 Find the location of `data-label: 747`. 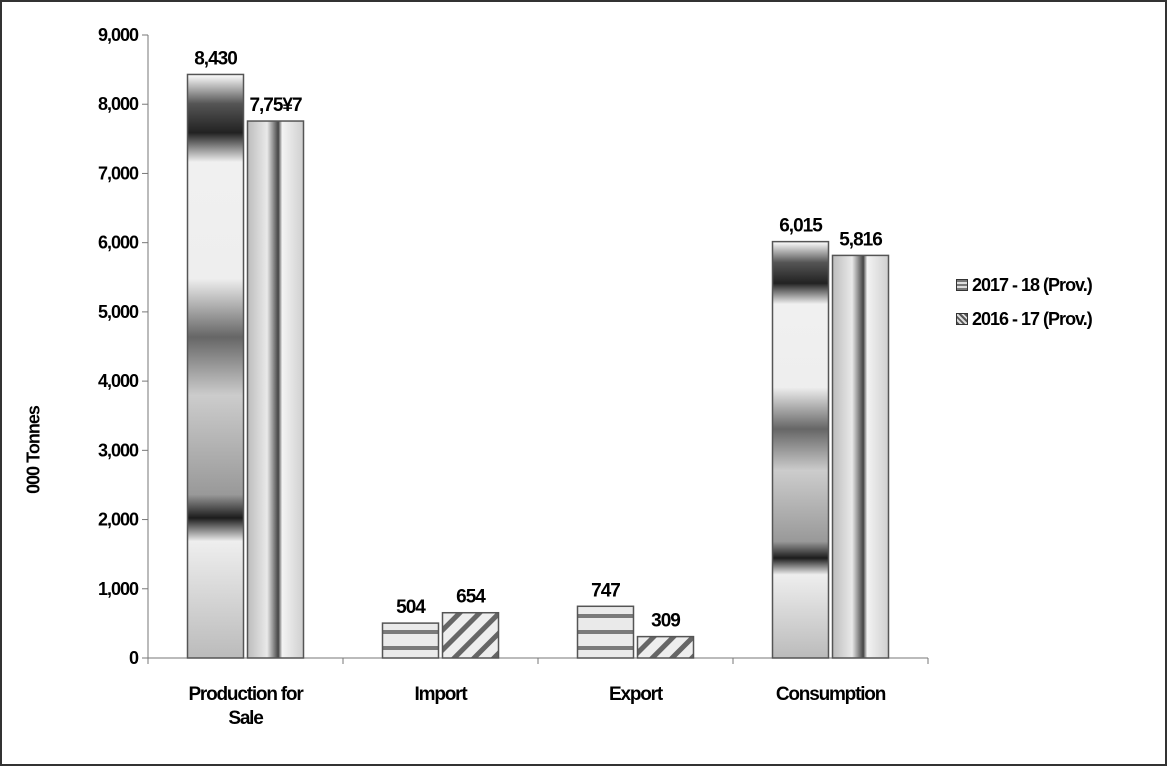

data-label: 747 is located at coordinates (605, 590).